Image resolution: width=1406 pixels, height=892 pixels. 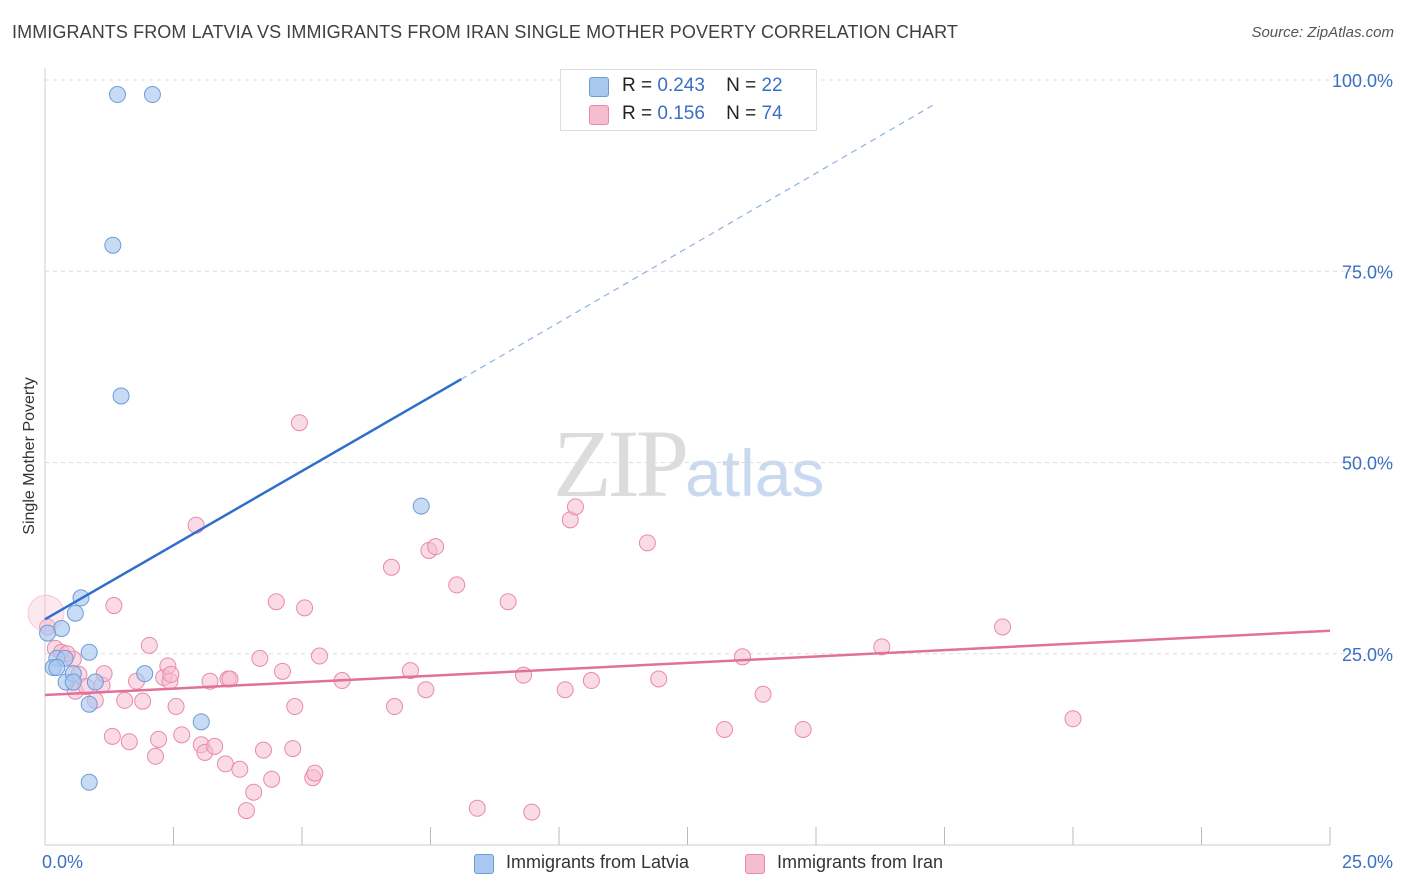 What do you see at coordinates (62, 862) in the screenshot?
I see `x-tick-label: 0.0%` at bounding box center [62, 862].